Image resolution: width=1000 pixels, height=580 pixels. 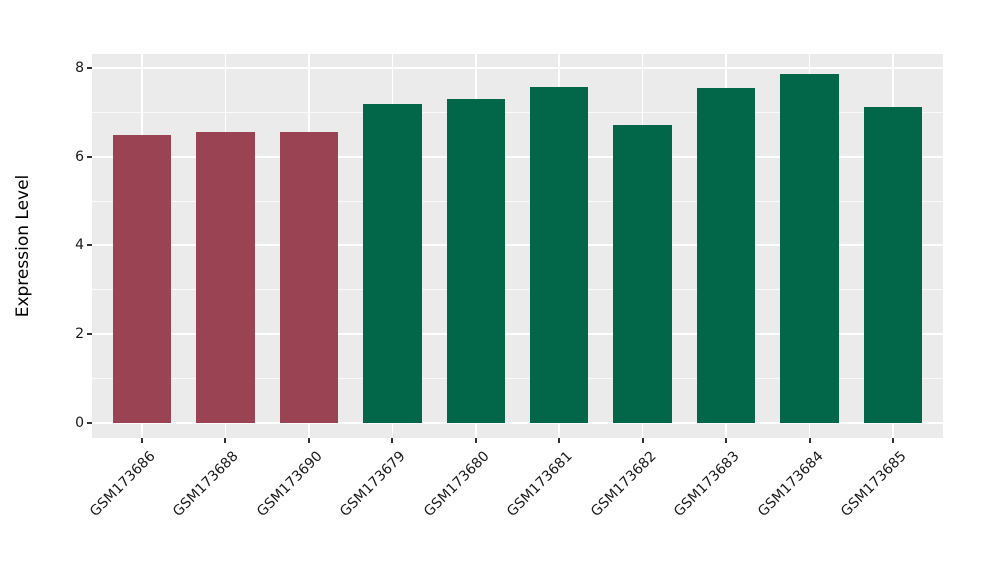 What do you see at coordinates (79, 245) in the screenshot?
I see `y-tick-label: 4` at bounding box center [79, 245].